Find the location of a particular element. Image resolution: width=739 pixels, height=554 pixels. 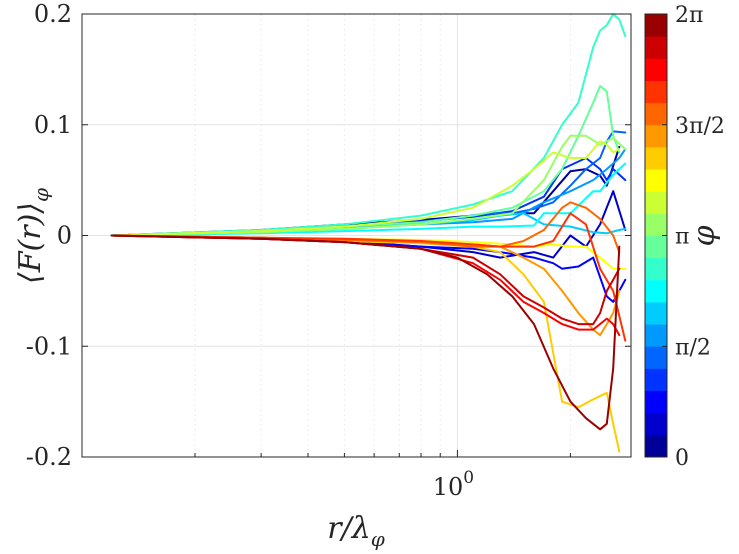

series-line-phi-4.87 is located at coordinates (365, 227).